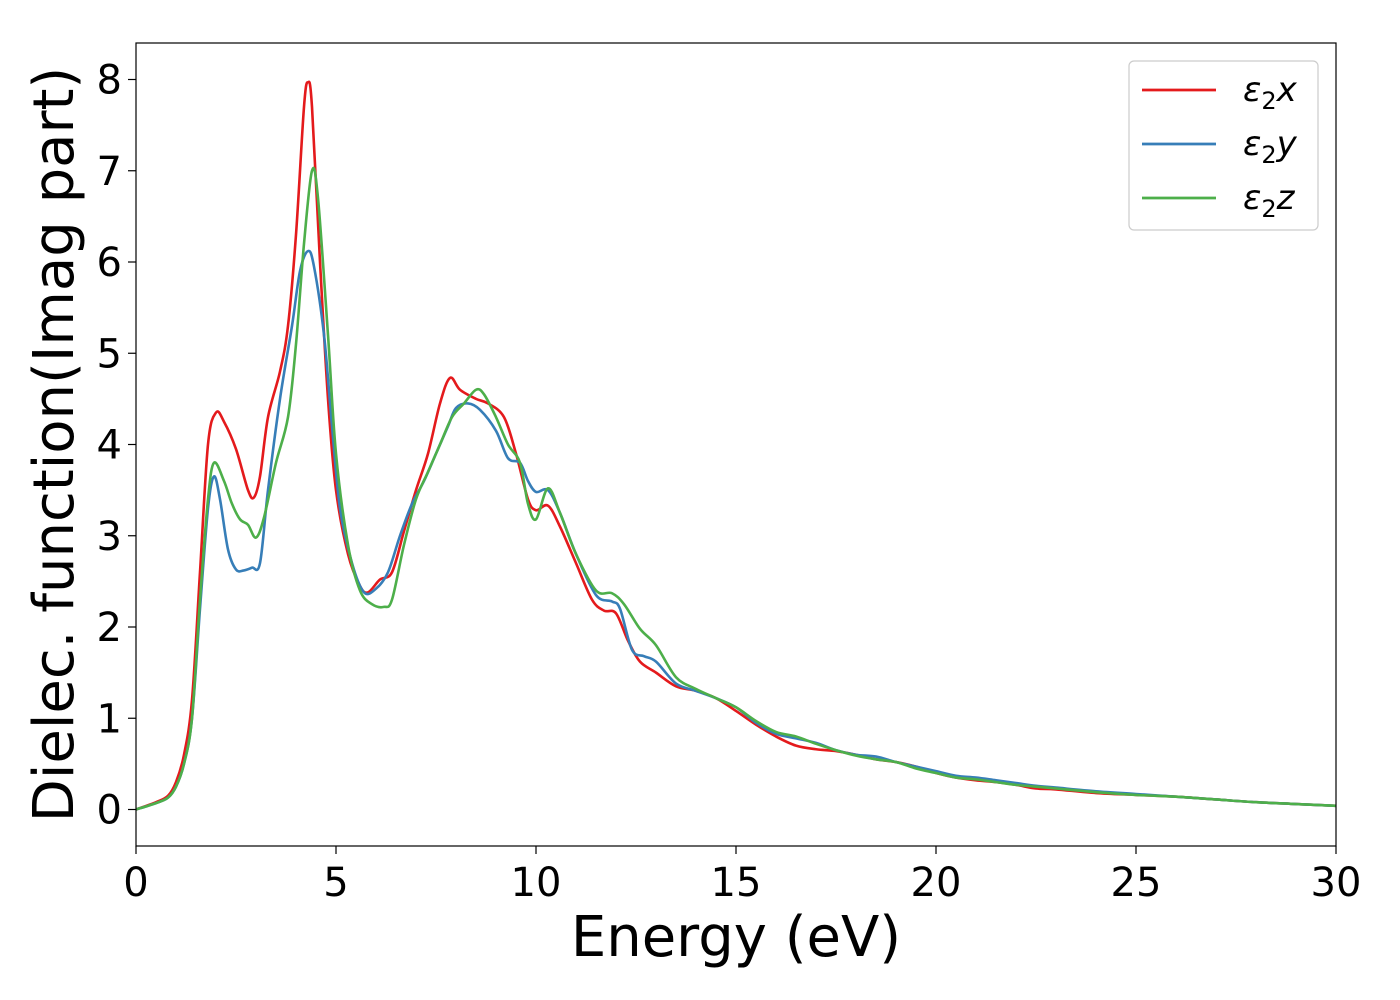 This screenshot has height=1000, width=1400. I want to click on y-axis-ticks: 0 1 2 3 4 5 6 7 8, so click(116, 446).